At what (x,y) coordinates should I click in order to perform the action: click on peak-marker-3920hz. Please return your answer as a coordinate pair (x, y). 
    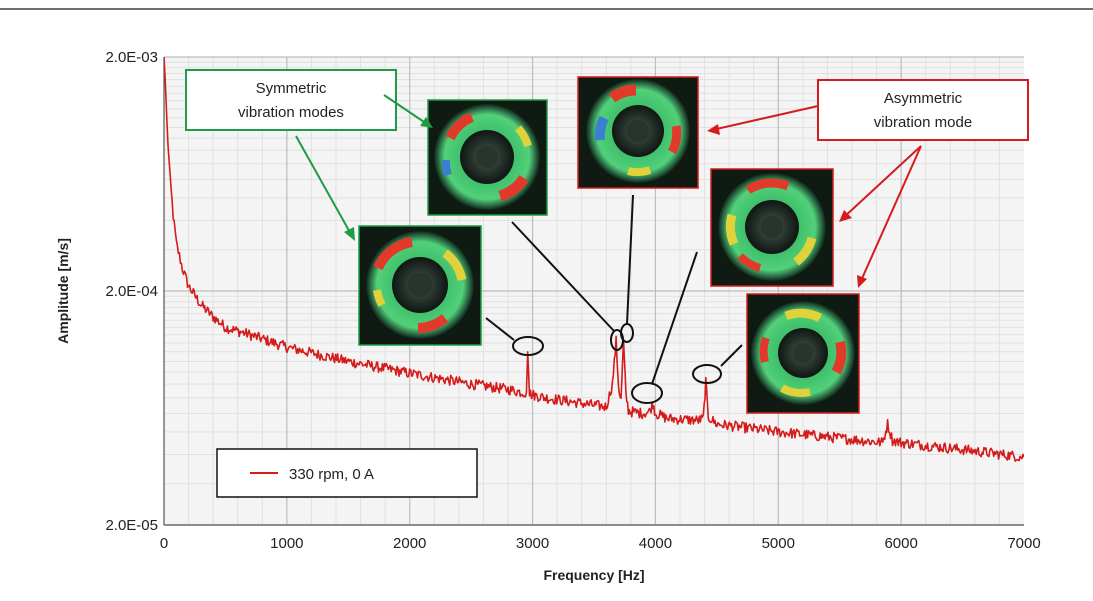
    Looking at the image, I should click on (647, 393).